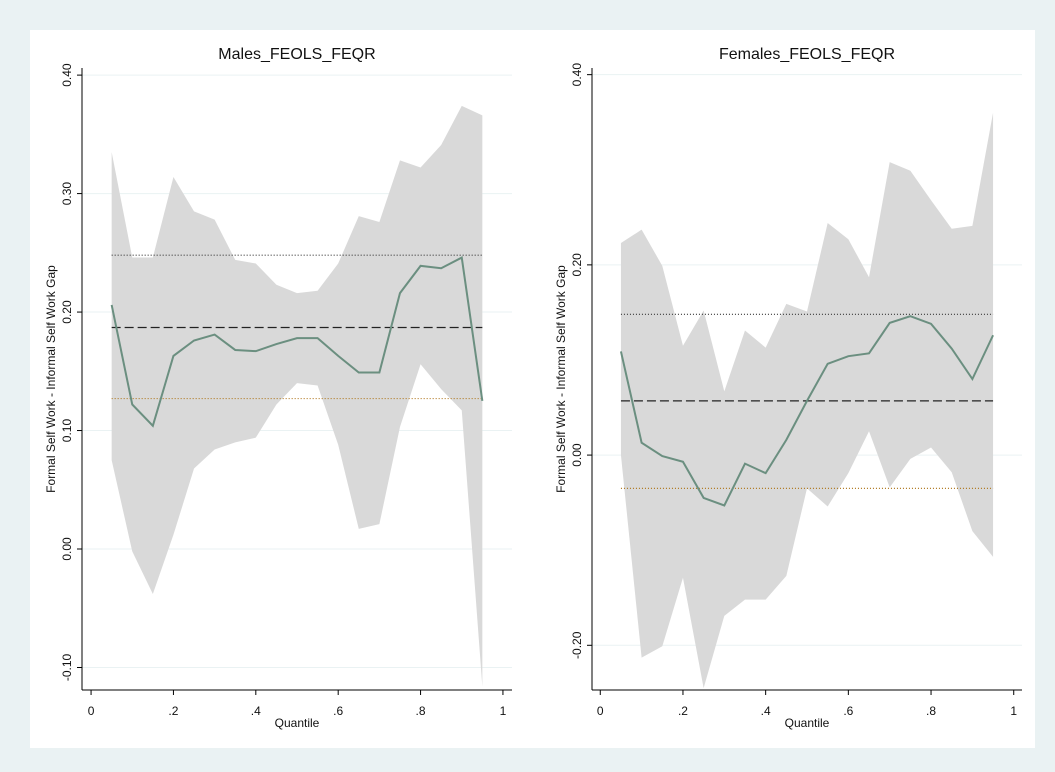 This screenshot has height=772, width=1055. Describe the element at coordinates (807, 54) in the screenshot. I see `panel-title: Females_FEOLS_FEQR` at that location.